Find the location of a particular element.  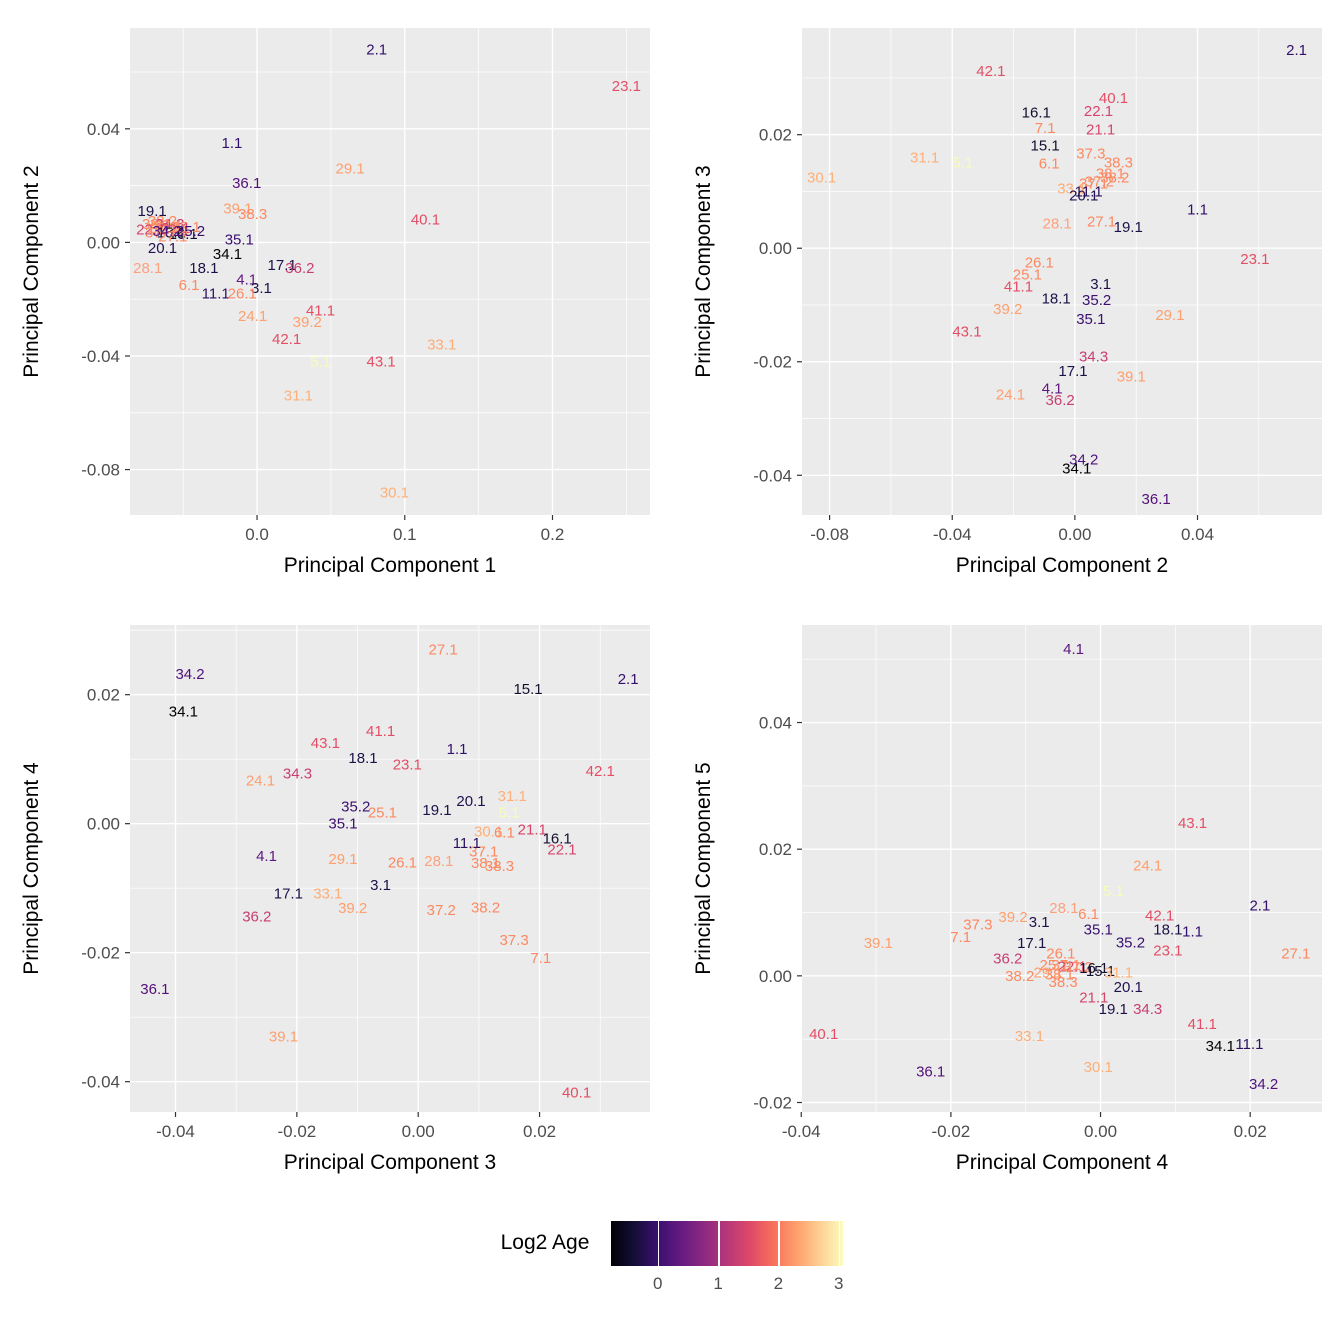

svg-text: 34.2 is located at coordinates (1083, 459).